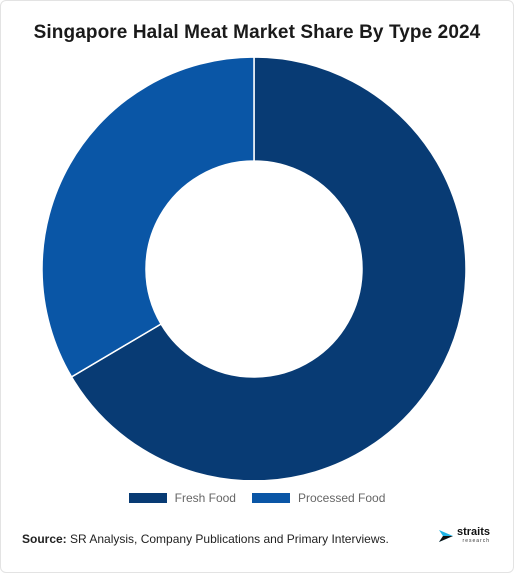 This screenshot has width=514, height=573. I want to click on chart-legend: Fresh Food Processed Food, so click(257, 498).